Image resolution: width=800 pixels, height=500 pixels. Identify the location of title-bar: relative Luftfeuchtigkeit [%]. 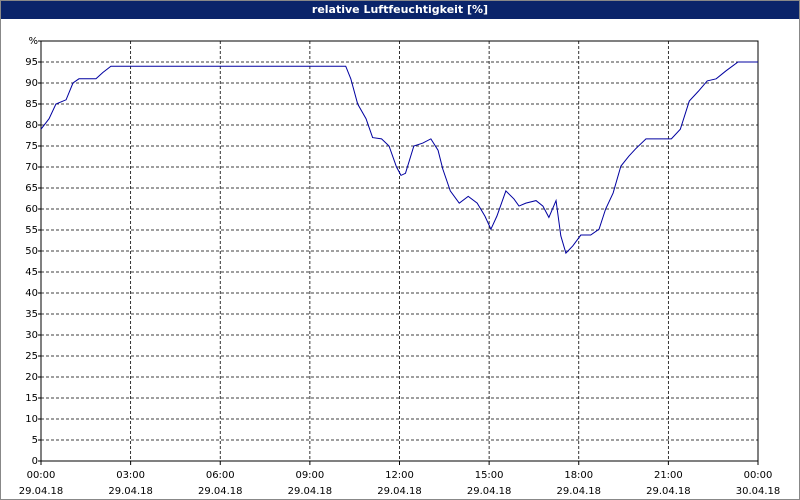
(400, 10).